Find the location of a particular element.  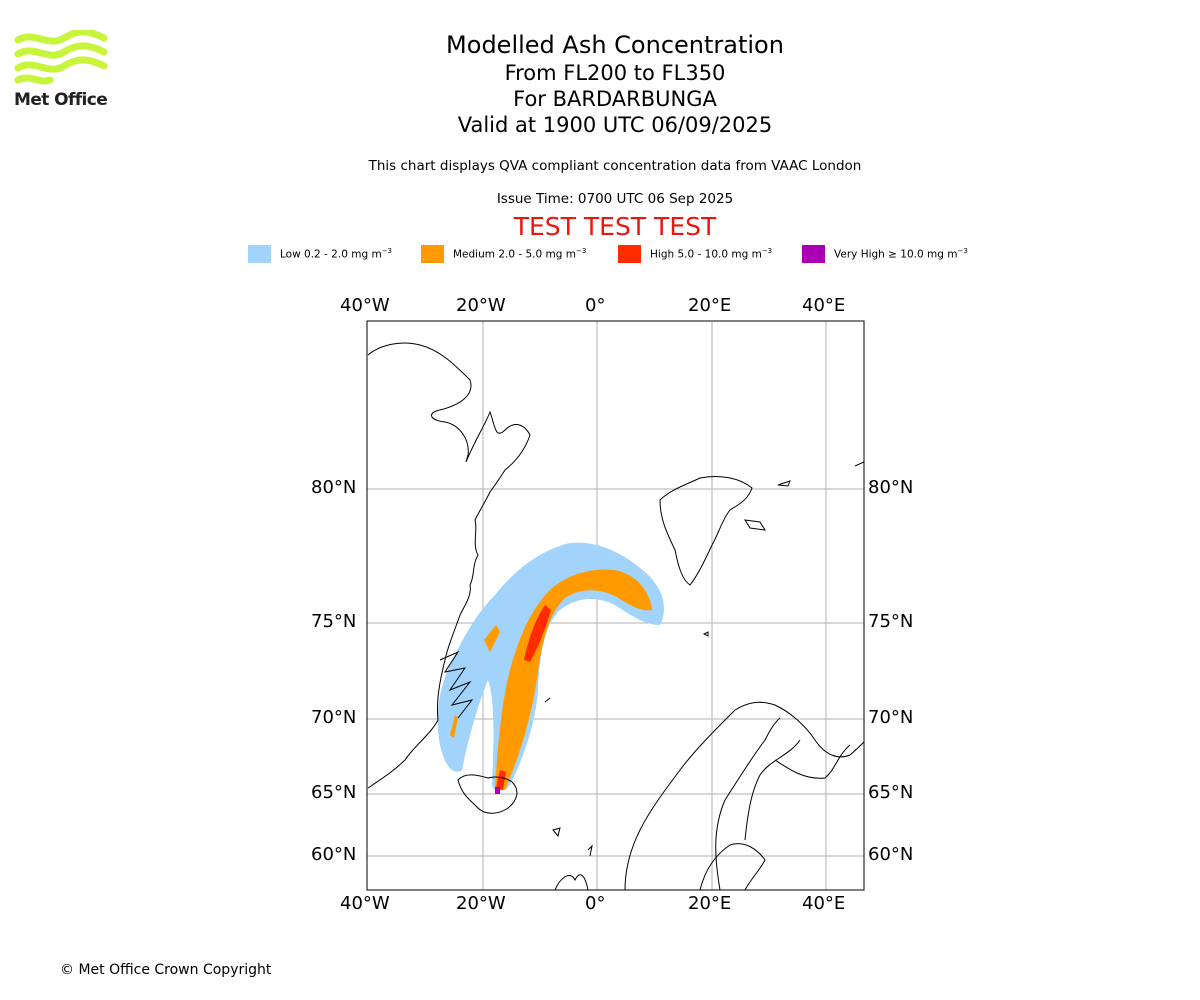

lat-label-left-80n: 80°N is located at coordinates (334, 487).